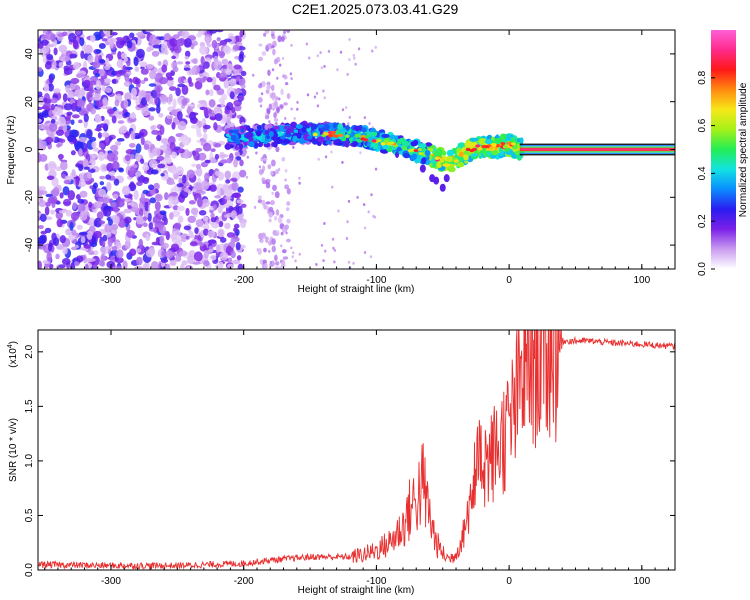  Describe the element at coordinates (723, 149) in the screenshot. I see `colorbar-gradient` at that location.